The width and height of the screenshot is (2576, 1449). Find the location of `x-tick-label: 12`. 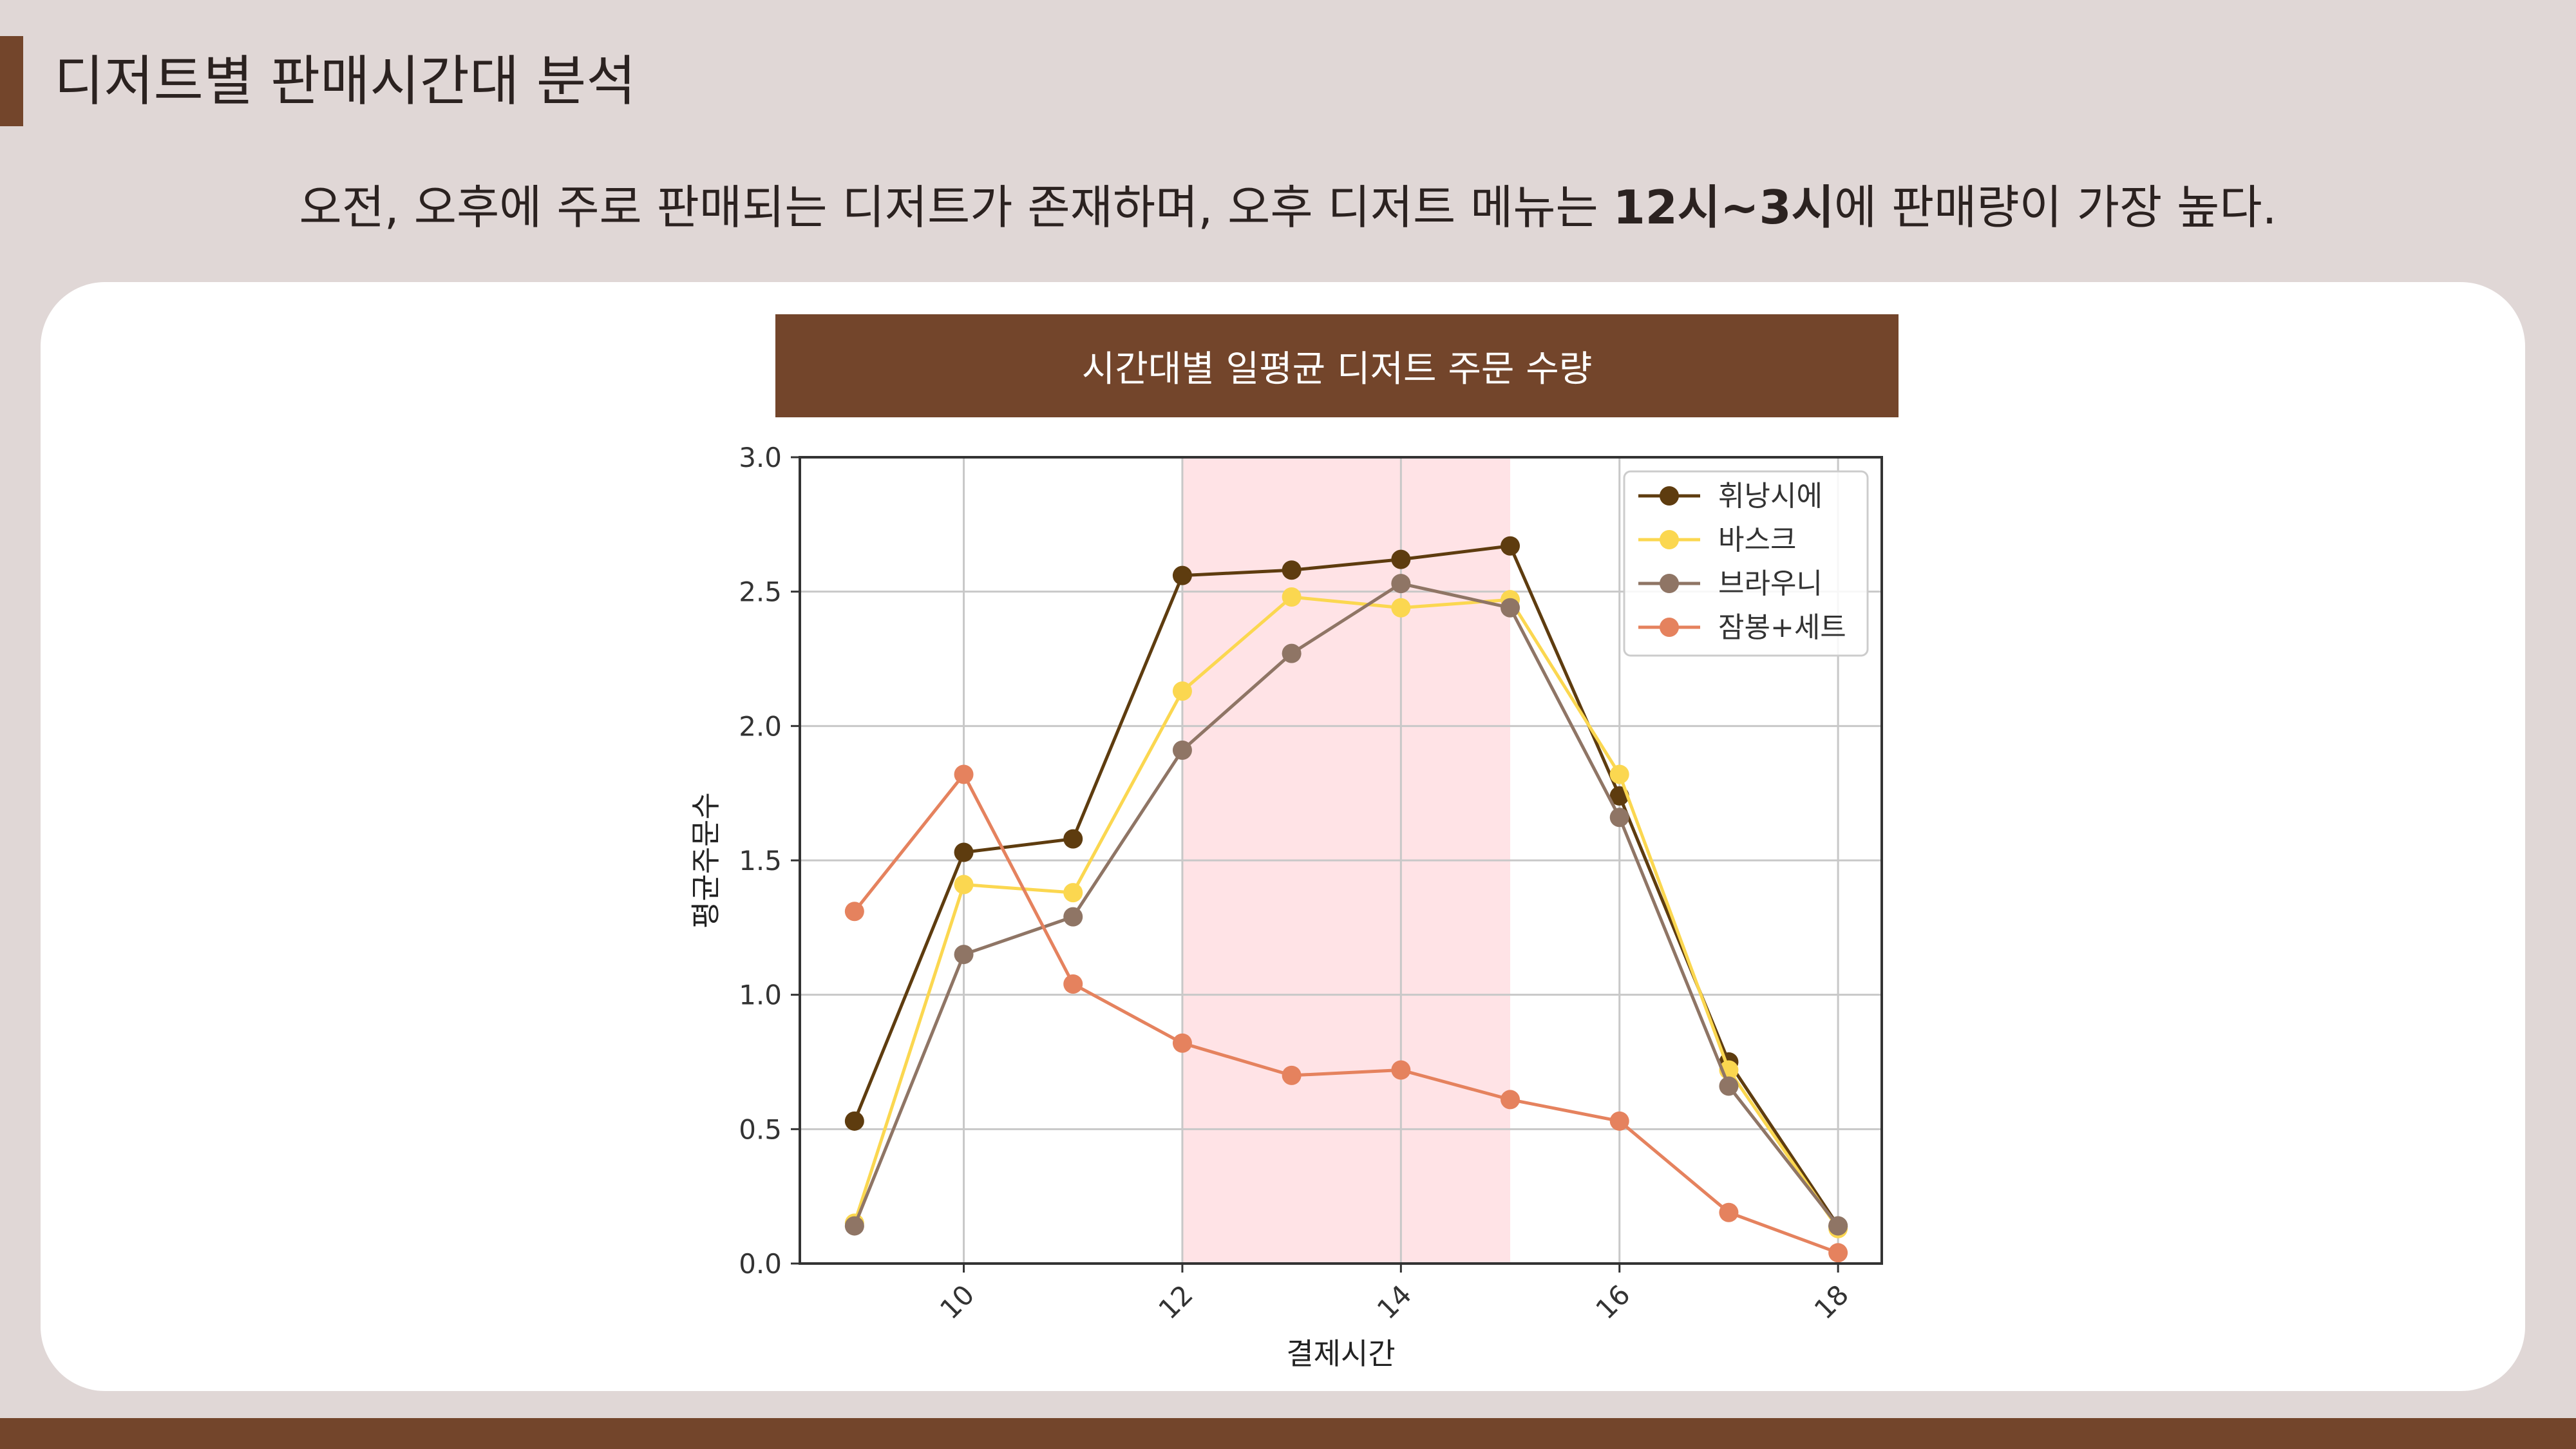

x-tick-label: 12 is located at coordinates (1175, 1302).